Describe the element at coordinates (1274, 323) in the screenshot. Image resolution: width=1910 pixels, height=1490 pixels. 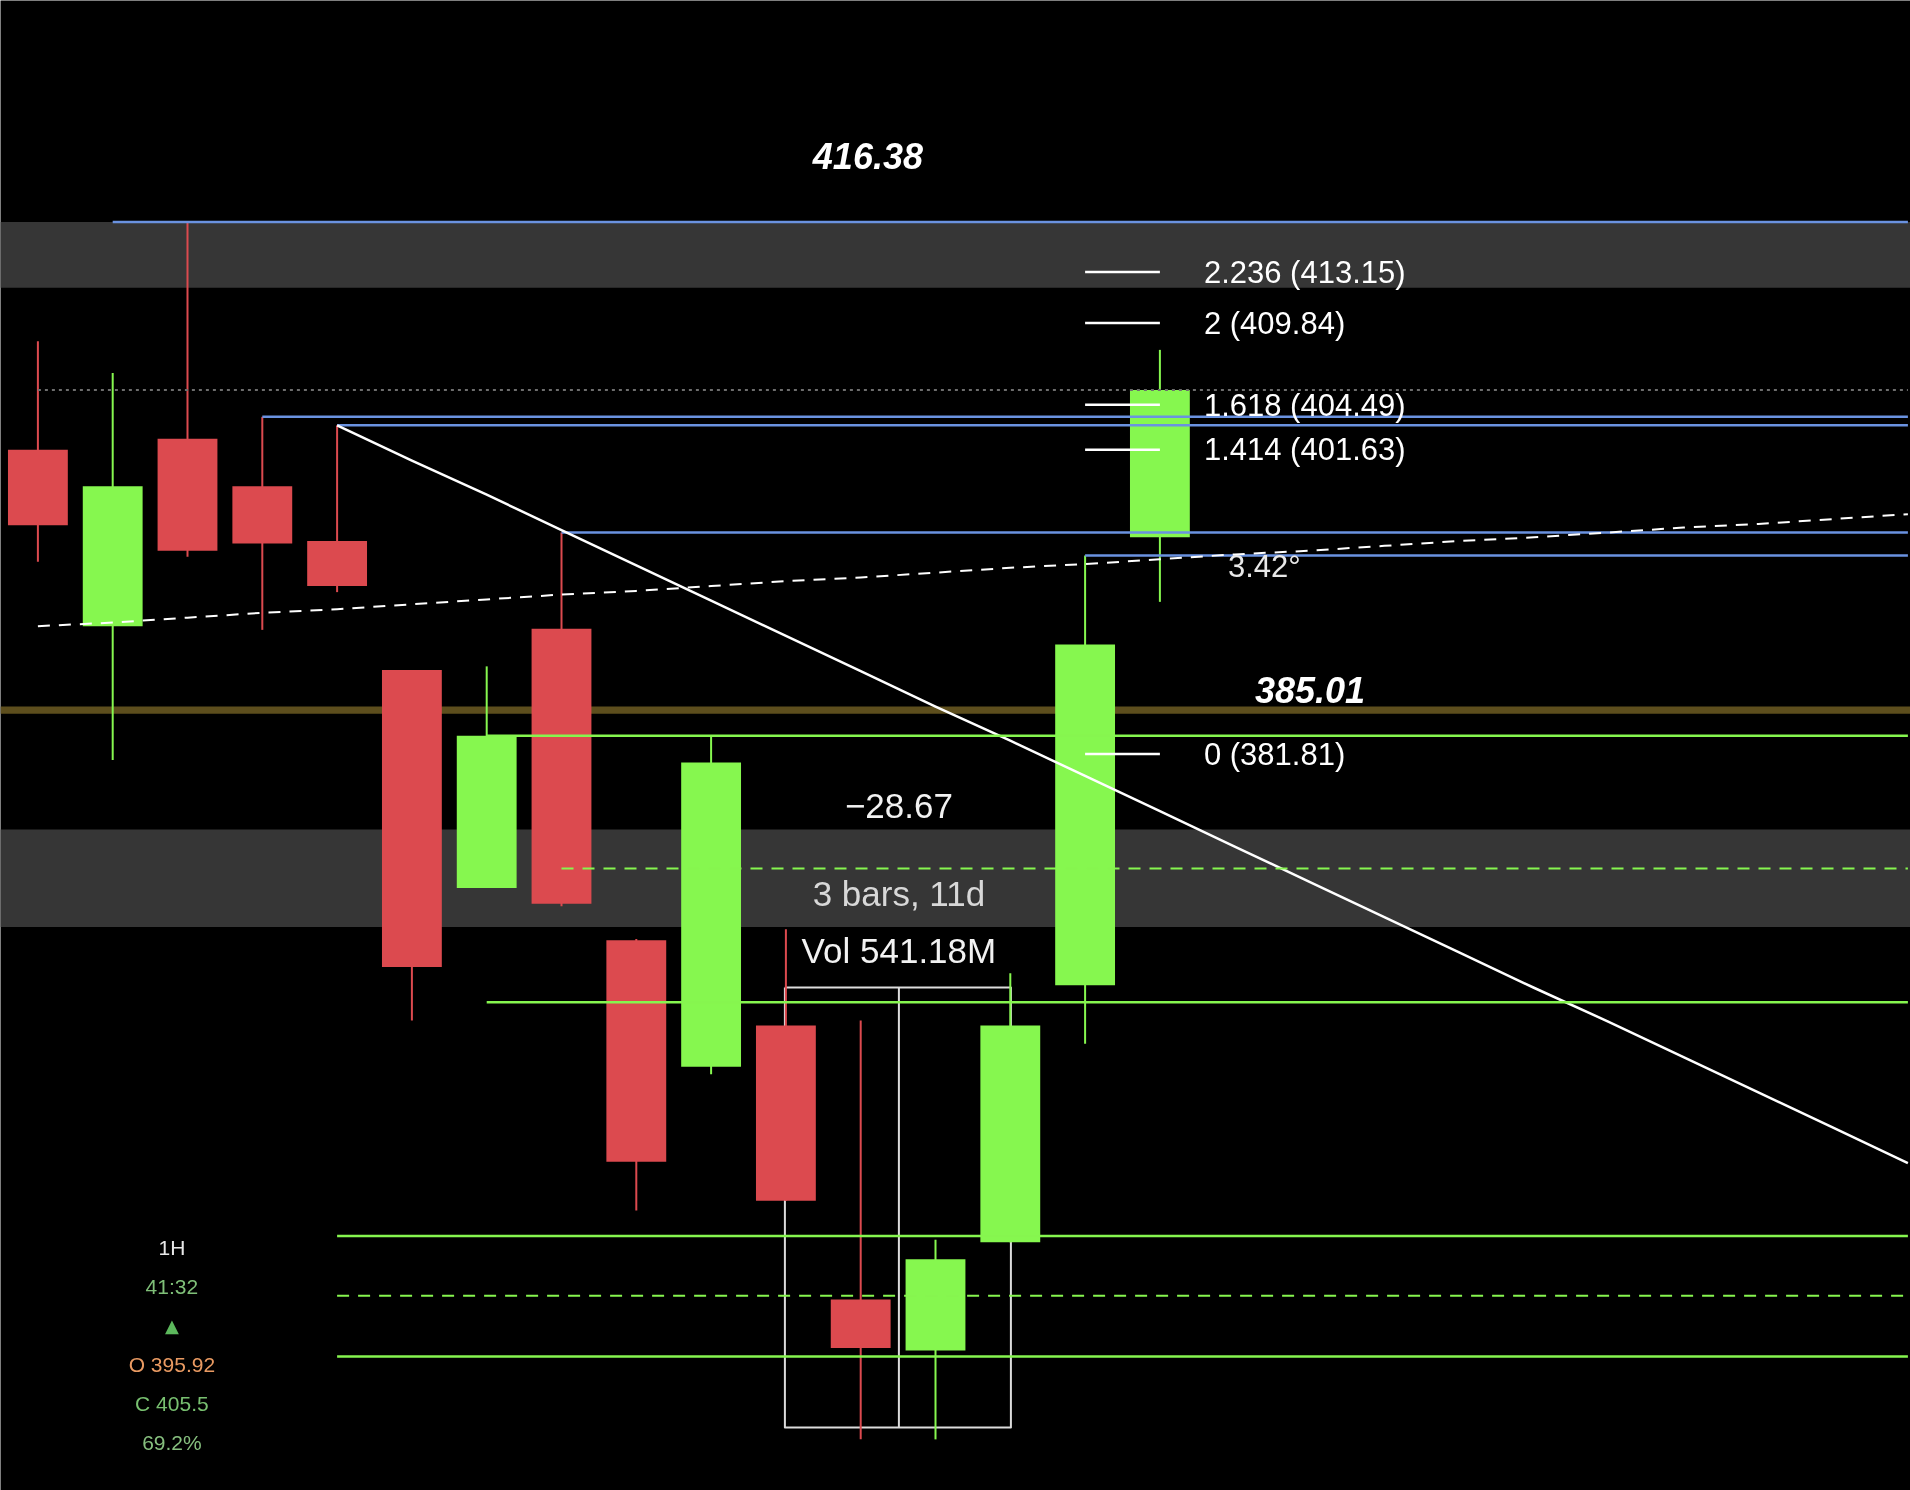
I see `annotation: 2 (409.84)` at that location.